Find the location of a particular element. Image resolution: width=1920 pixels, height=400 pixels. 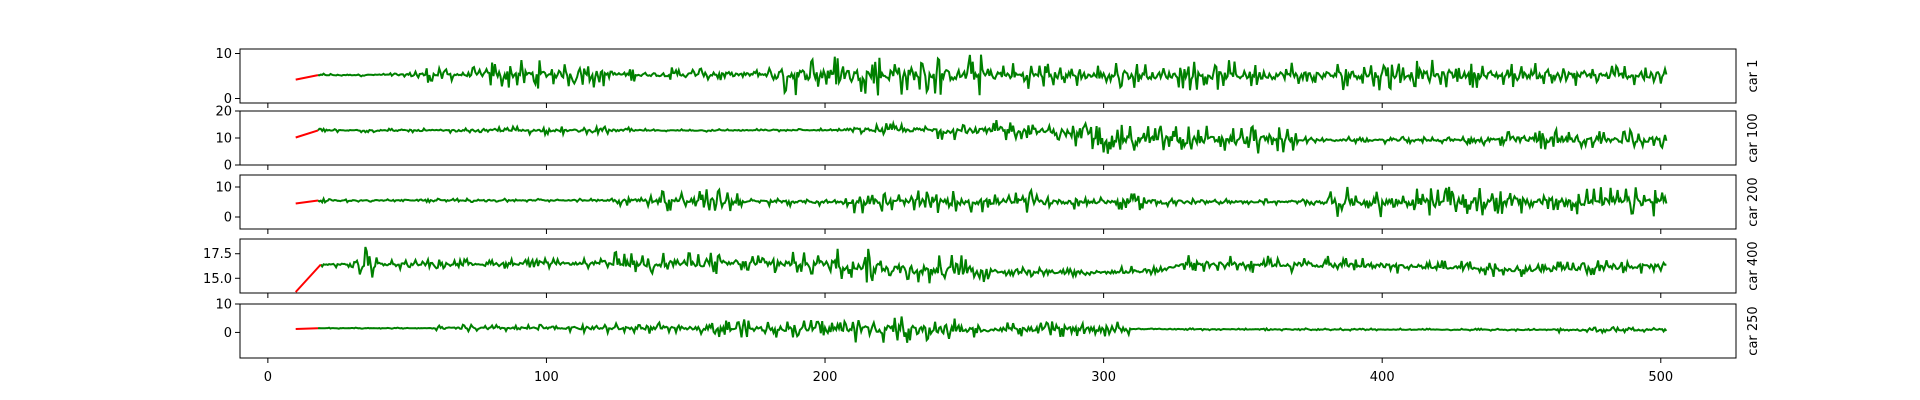

x-tick-label: 400 is located at coordinates (1382, 377).